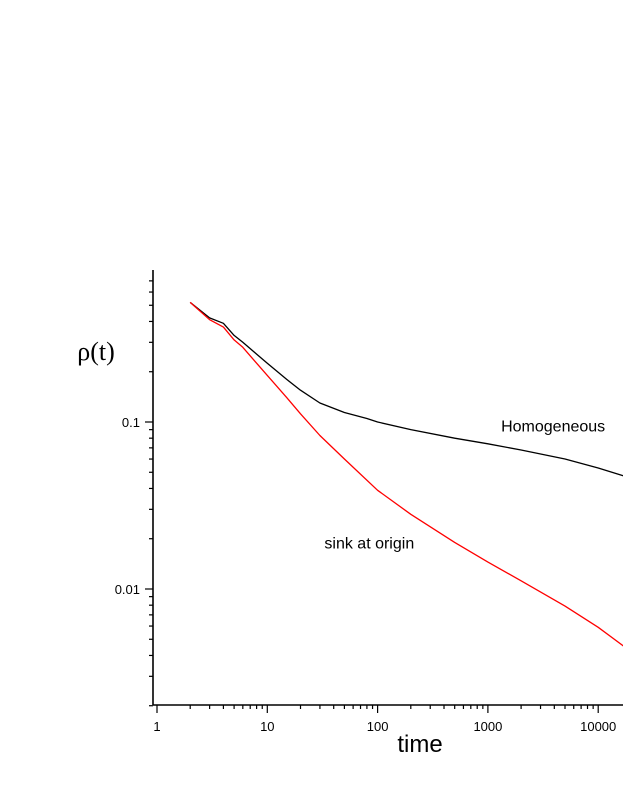  What do you see at coordinates (598, 726) in the screenshot?
I see `x-tick-label: 10000` at bounding box center [598, 726].